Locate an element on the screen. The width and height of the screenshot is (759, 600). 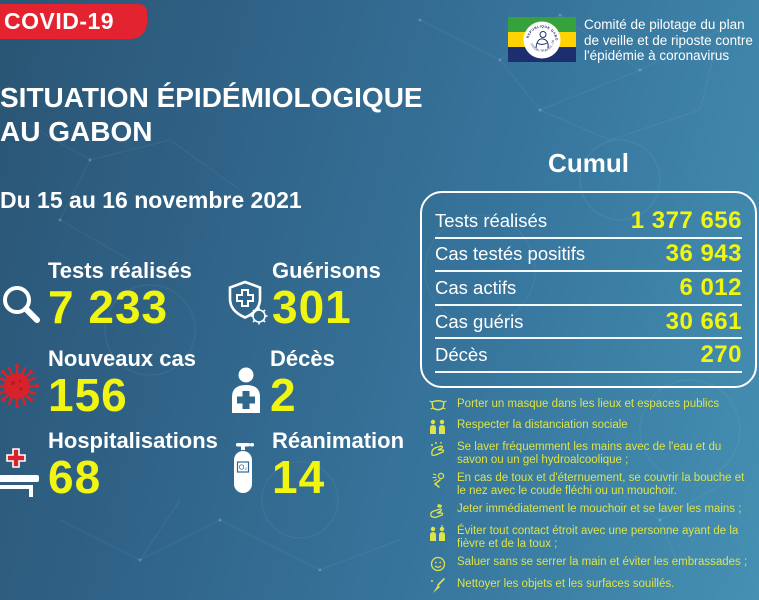
stat-label: Tests réalisés is located at coordinates (120, 270).